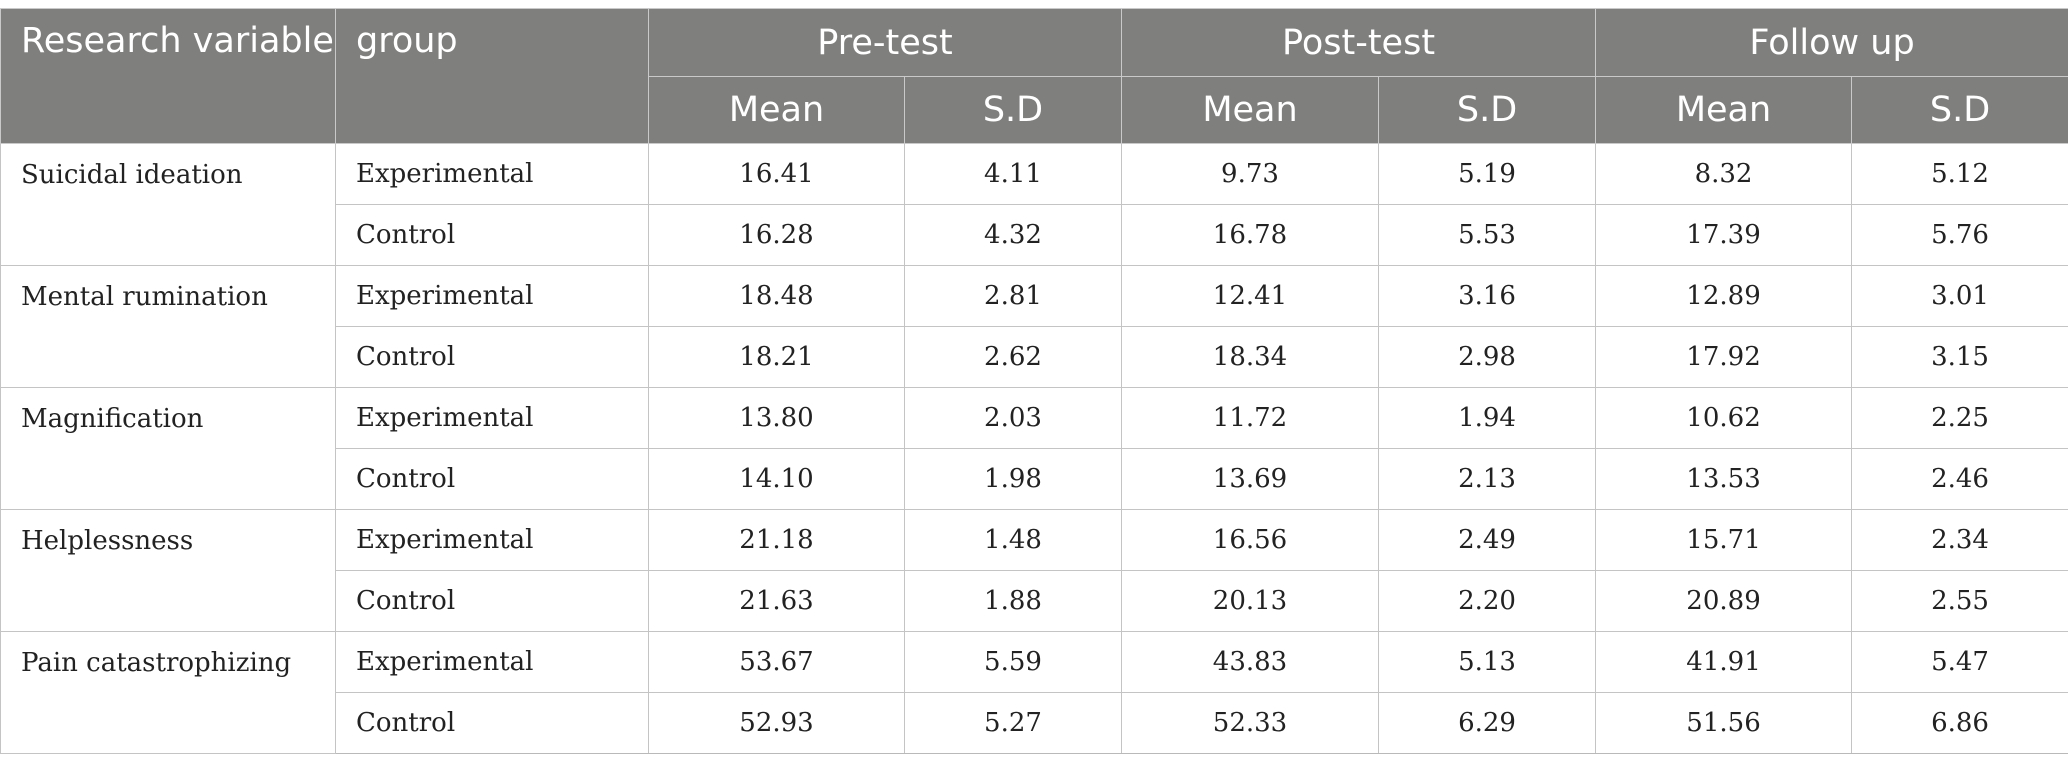  I want to click on header-follow-mean: Mean, so click(1724, 110).